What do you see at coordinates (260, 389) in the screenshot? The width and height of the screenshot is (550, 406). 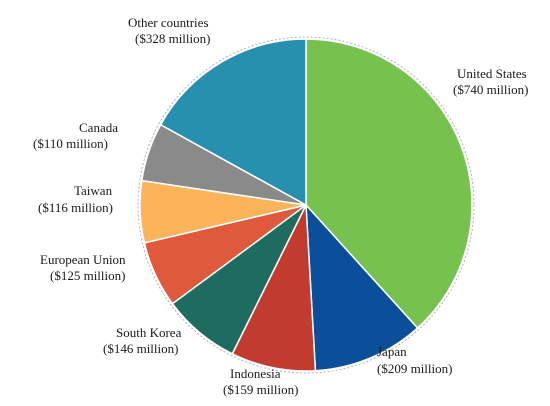 I see `label-indonesia-value: ($159 million)` at bounding box center [260, 389].